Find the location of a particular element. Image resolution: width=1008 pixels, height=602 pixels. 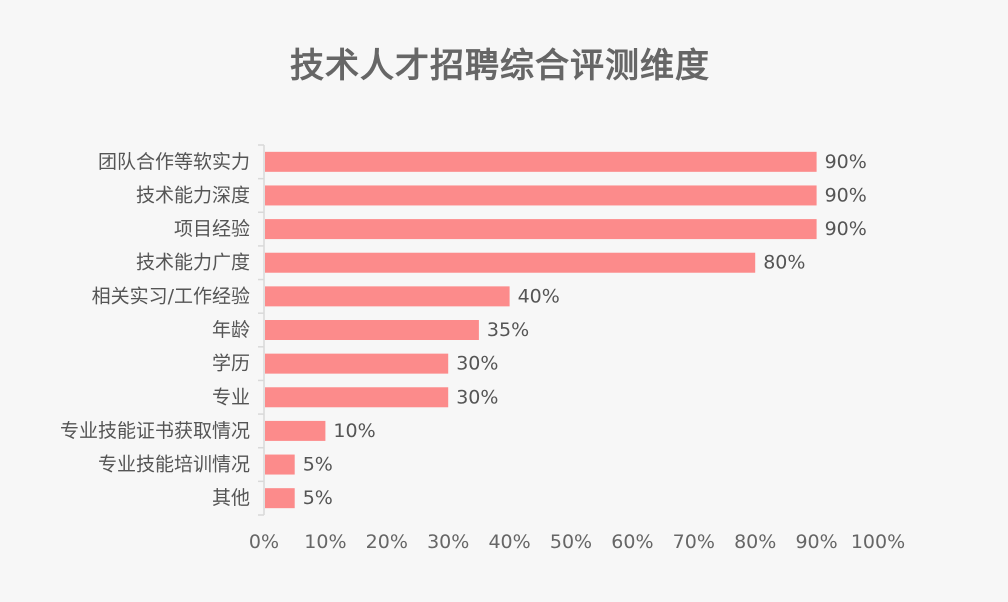

x-tick-label: 80% is located at coordinates (755, 542).